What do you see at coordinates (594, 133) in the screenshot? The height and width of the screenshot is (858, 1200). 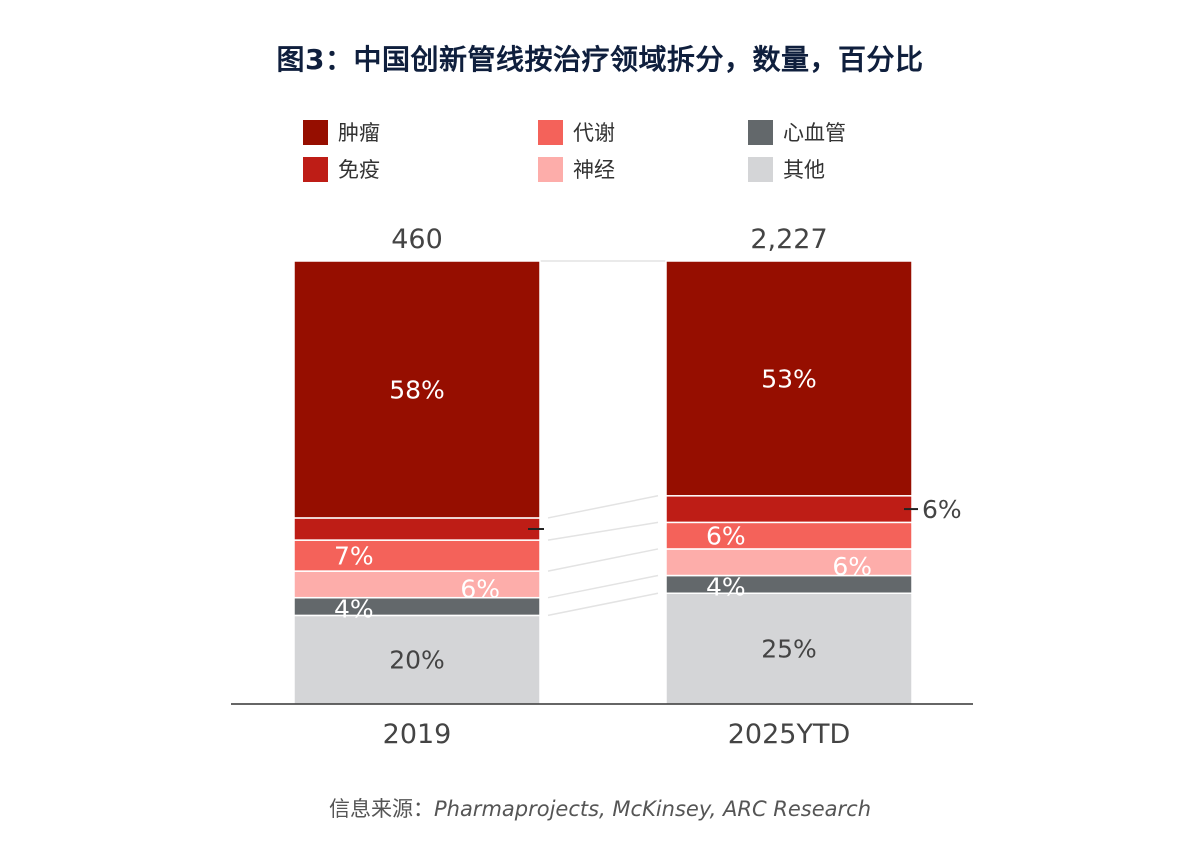 I see `legend-label: 代谢` at bounding box center [594, 133].